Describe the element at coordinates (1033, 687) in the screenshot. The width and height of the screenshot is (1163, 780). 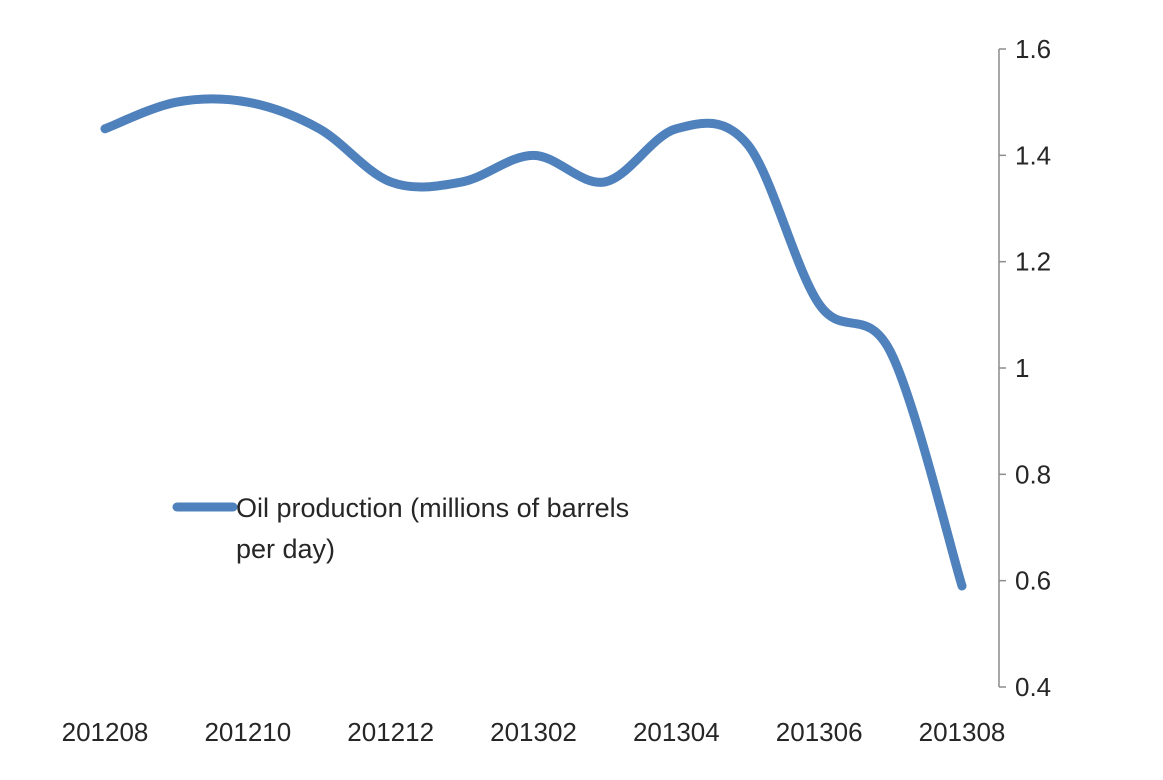
I see `y-tick-label: 0.4` at that location.